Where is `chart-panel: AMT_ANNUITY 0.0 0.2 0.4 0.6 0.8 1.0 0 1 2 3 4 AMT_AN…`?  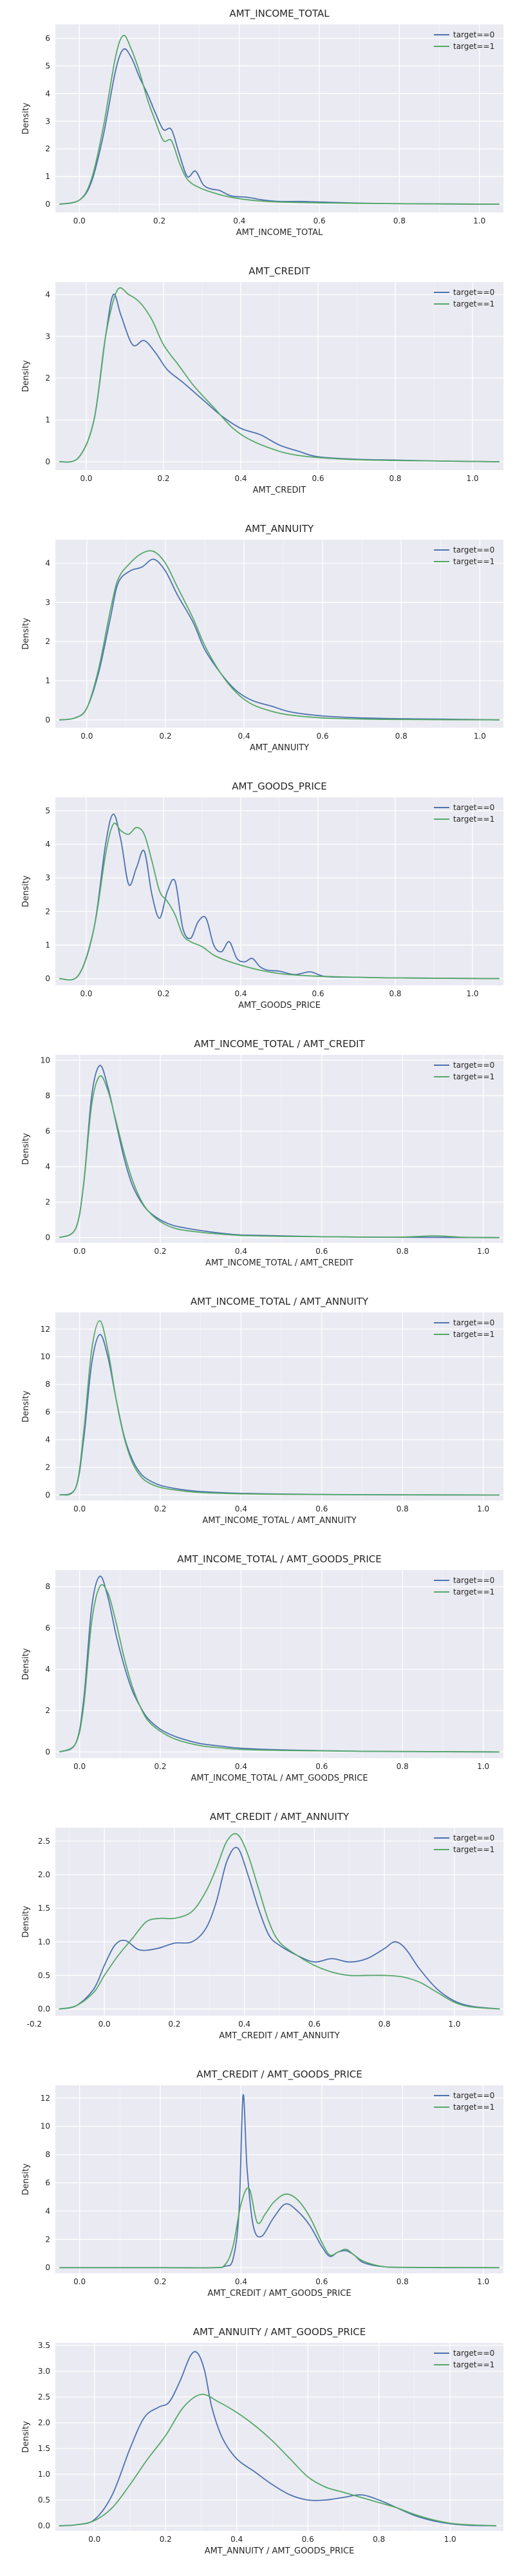 chart-panel: AMT_ANNUITY 0.0 0.2 0.4 0.6 0.8 1.0 0 1 2 3 4 AMT_AN… is located at coordinates (262, 638).